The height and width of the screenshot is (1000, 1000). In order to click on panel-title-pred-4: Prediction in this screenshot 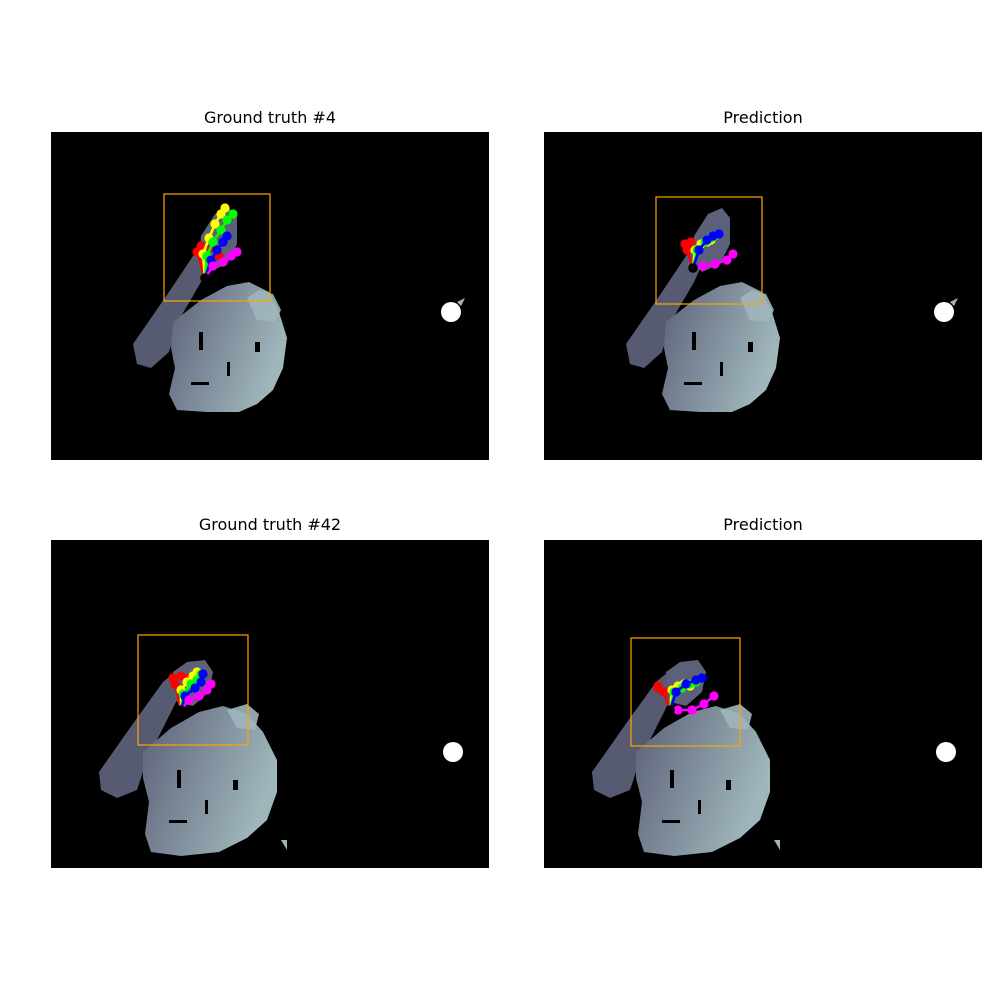, I will do `click(763, 117)`.